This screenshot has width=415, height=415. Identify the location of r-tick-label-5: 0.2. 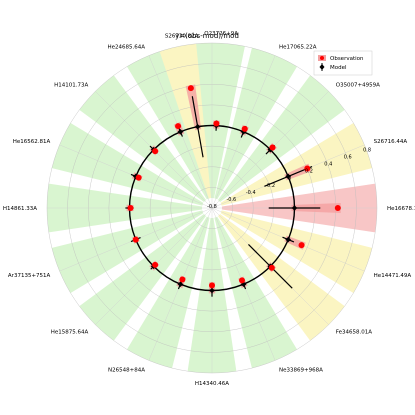
(309, 172).